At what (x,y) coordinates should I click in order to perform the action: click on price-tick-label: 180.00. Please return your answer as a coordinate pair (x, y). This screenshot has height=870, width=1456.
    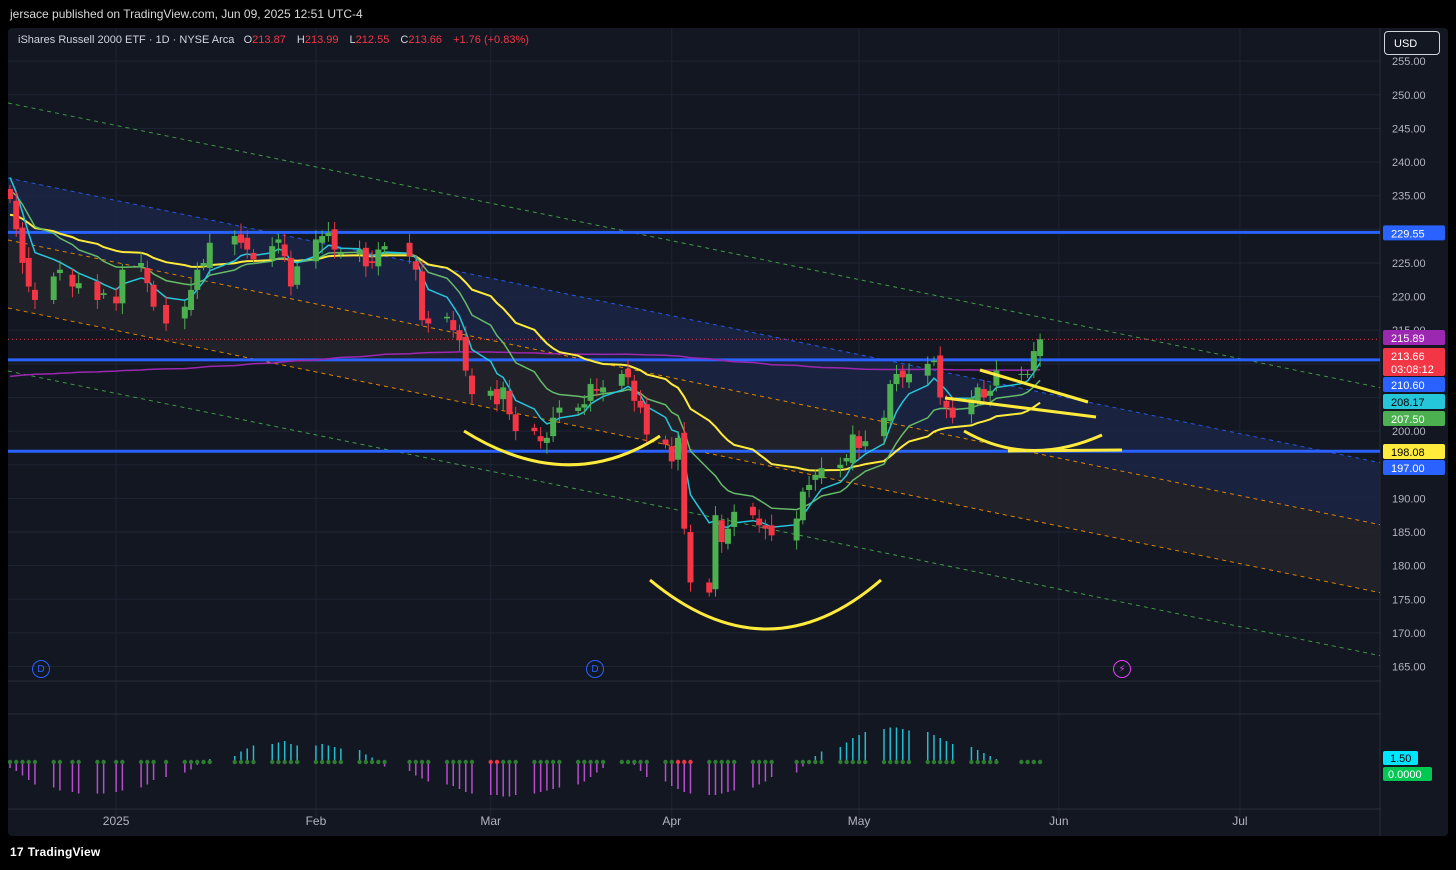
    Looking at the image, I should click on (1409, 567).